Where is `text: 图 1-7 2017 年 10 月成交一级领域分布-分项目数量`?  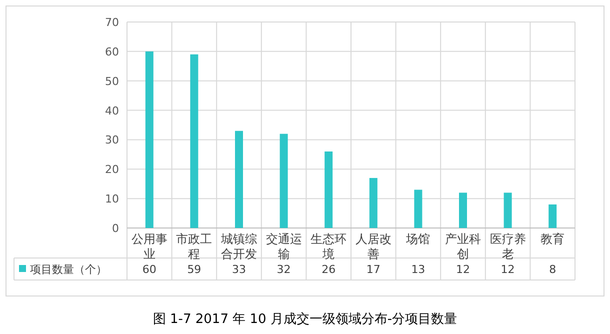
text: 图 1-7 2017 年 10 月成交一级领域分布-分项目数量 is located at coordinates (305, 319).